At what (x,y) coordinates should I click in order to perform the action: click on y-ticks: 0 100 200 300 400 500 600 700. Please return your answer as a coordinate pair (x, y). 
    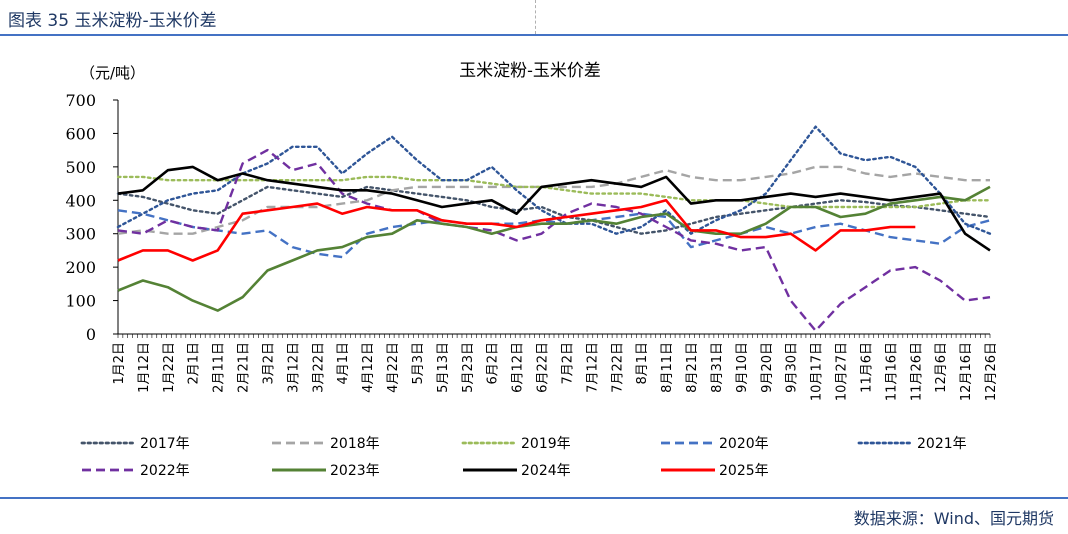
    Looking at the image, I should click on (91, 217).